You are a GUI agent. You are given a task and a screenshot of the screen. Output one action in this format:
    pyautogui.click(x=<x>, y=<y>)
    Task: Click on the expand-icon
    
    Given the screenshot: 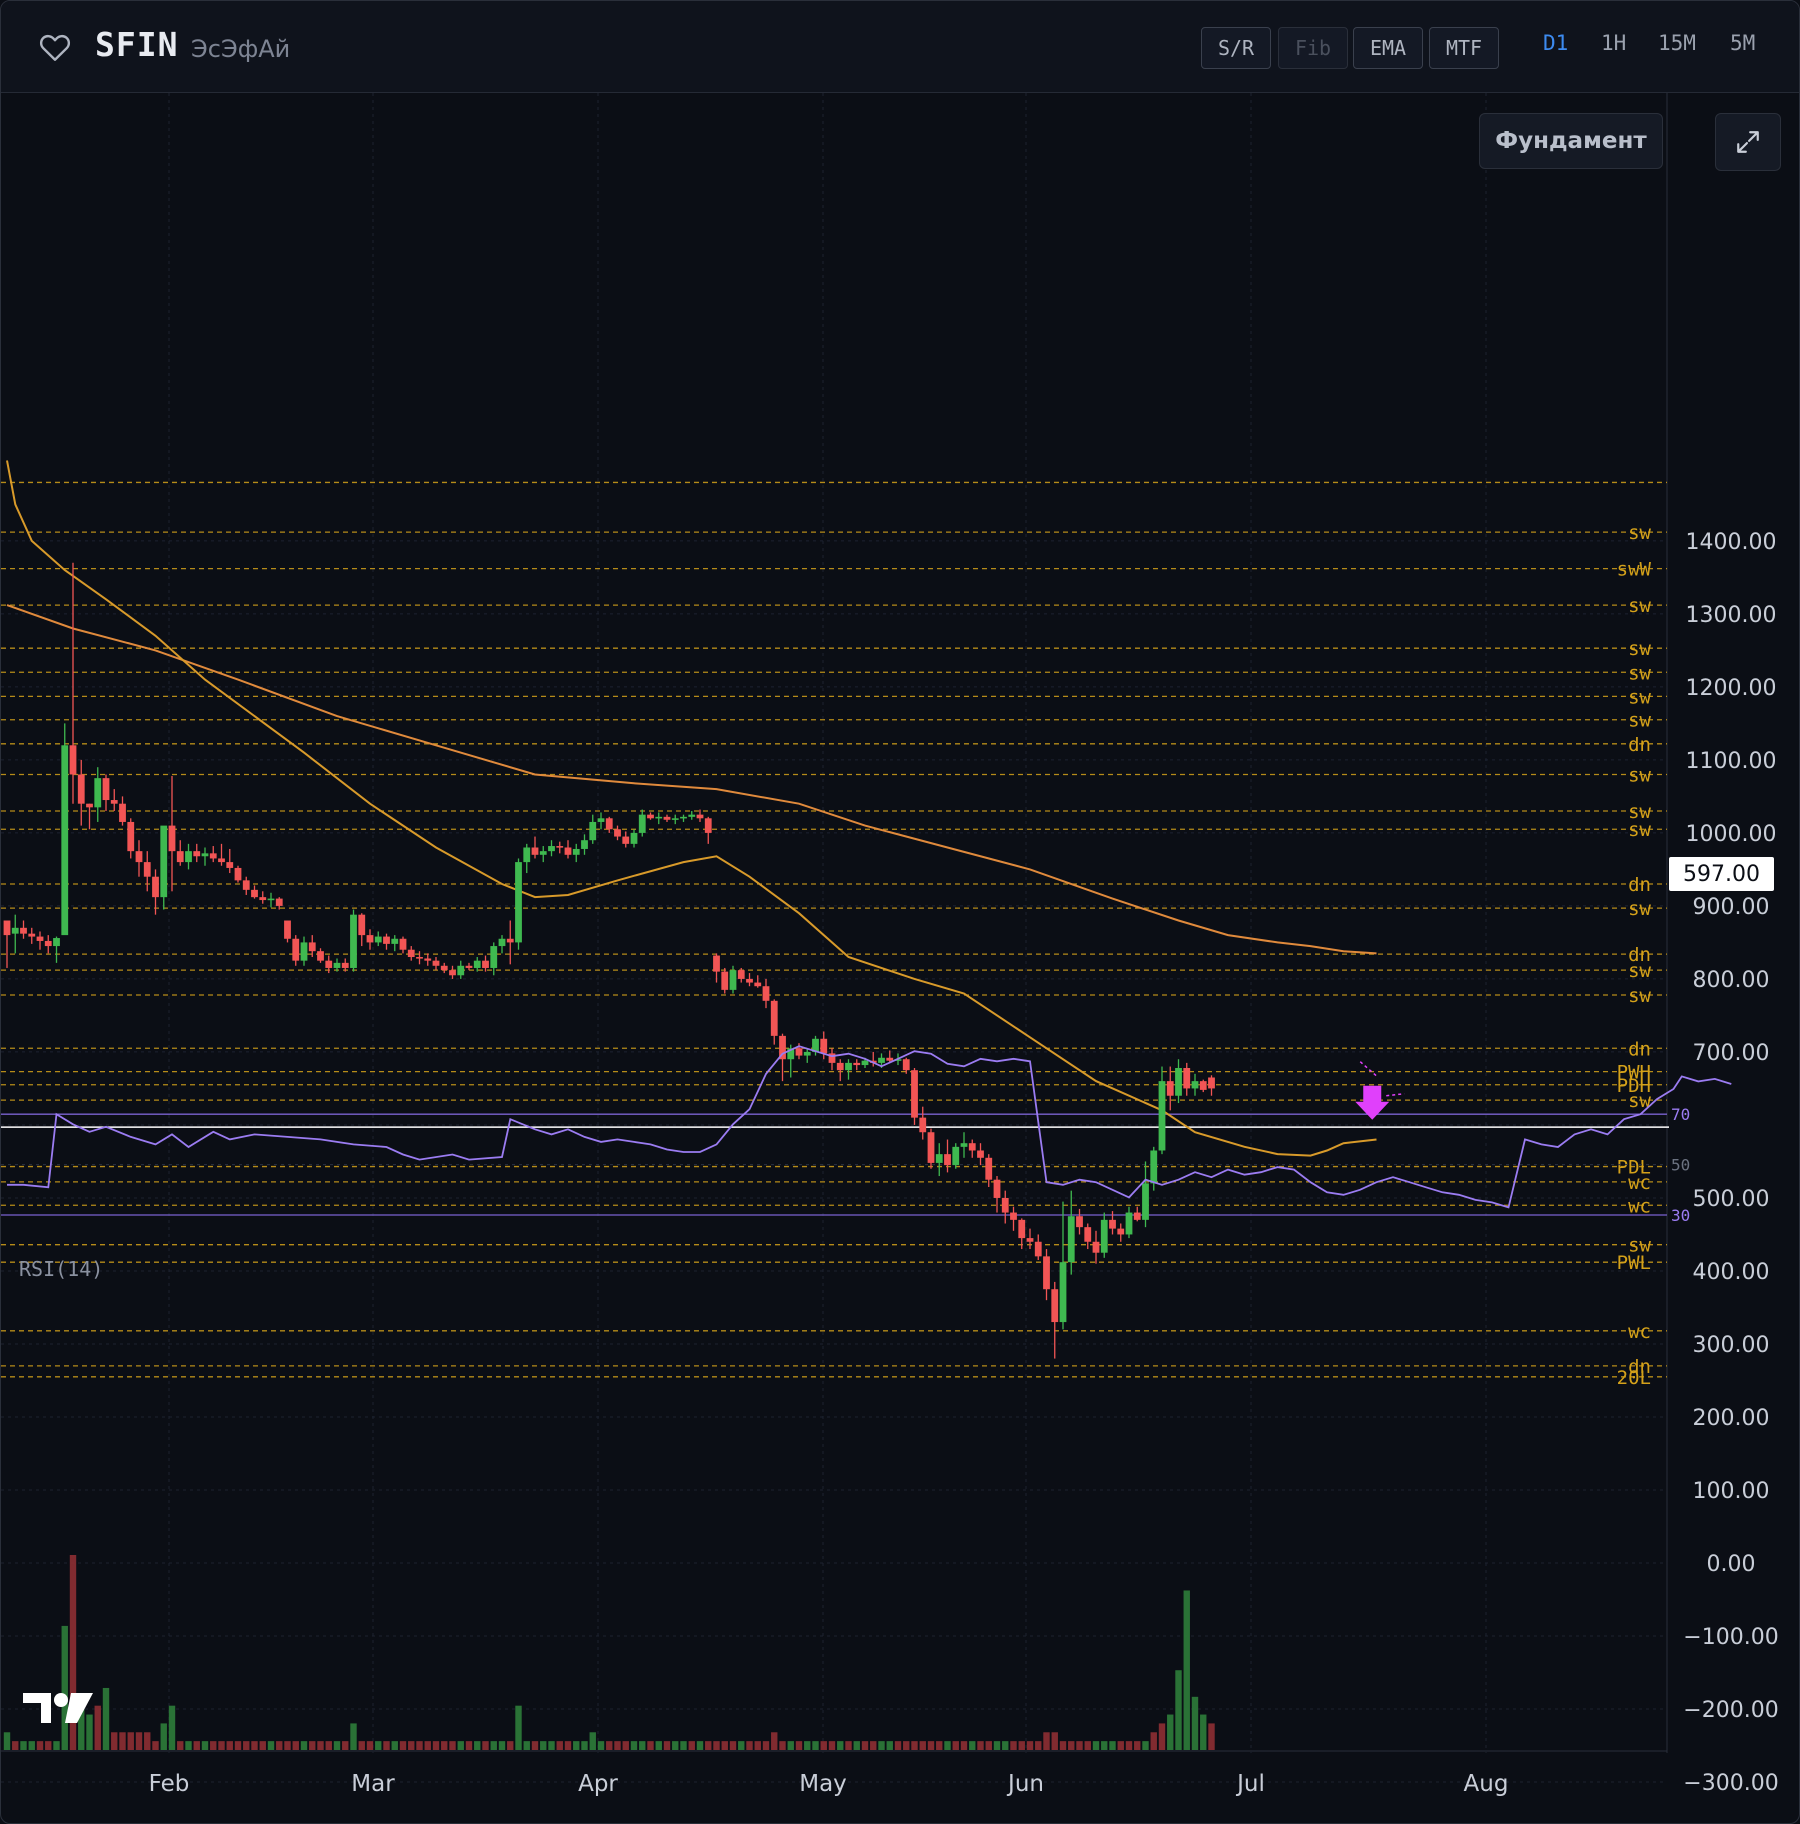 What is the action you would take?
    pyautogui.click(x=1748, y=142)
    